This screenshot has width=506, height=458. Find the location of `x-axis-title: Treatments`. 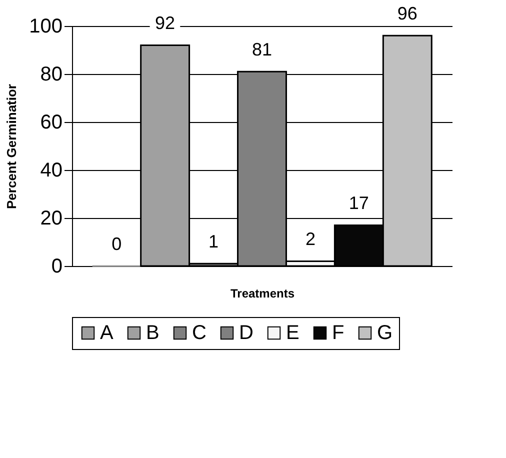

x-axis-title: Treatments is located at coordinates (262, 293).